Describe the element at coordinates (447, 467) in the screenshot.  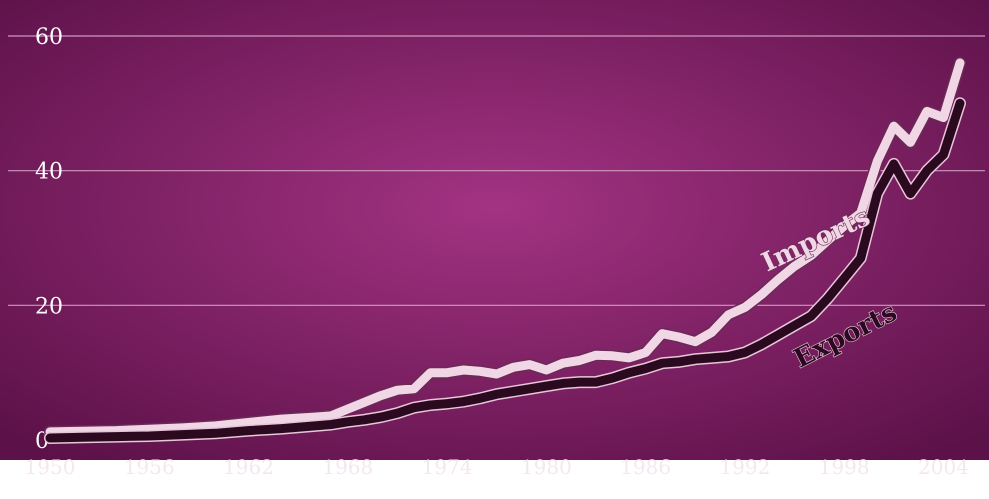
I see `x-tick-label: 1974` at that location.